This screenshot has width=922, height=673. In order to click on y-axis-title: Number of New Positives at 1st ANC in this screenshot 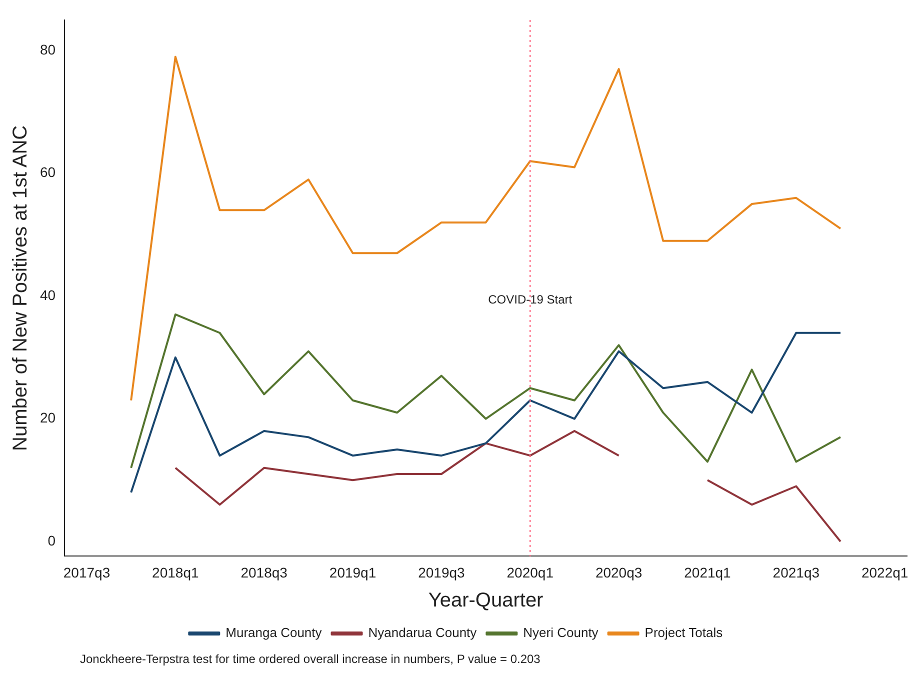, I will do `click(21, 288)`.